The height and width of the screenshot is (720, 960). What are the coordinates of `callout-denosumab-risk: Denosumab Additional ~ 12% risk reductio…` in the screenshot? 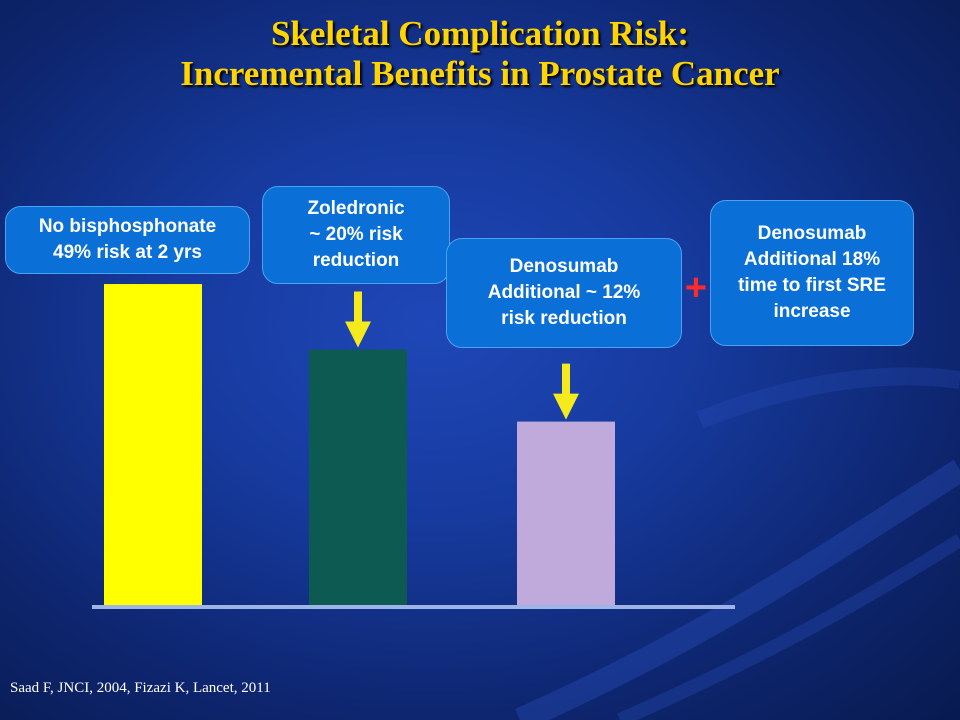 It's located at (564, 293).